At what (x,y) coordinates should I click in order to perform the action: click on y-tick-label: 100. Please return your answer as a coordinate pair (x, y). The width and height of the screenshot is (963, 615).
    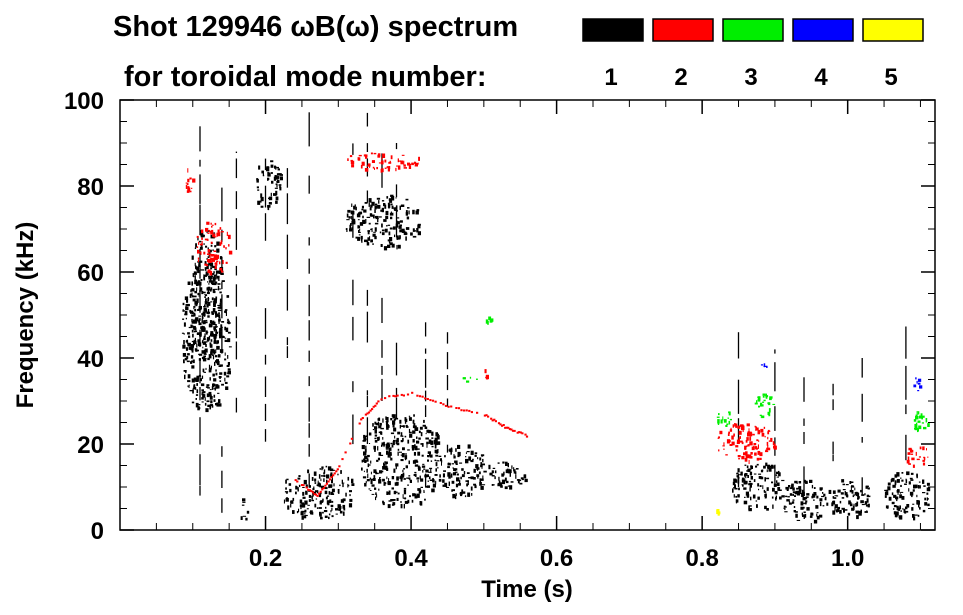
    Looking at the image, I should click on (84, 101).